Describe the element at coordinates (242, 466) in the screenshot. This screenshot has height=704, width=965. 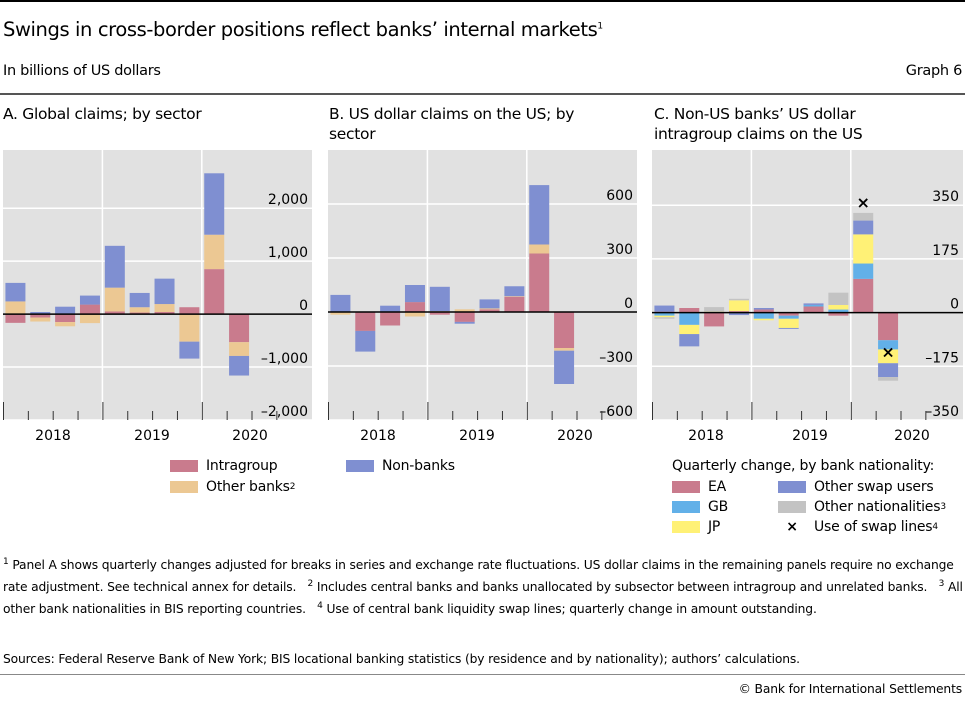
I see `legend-label: Intragroup` at that location.